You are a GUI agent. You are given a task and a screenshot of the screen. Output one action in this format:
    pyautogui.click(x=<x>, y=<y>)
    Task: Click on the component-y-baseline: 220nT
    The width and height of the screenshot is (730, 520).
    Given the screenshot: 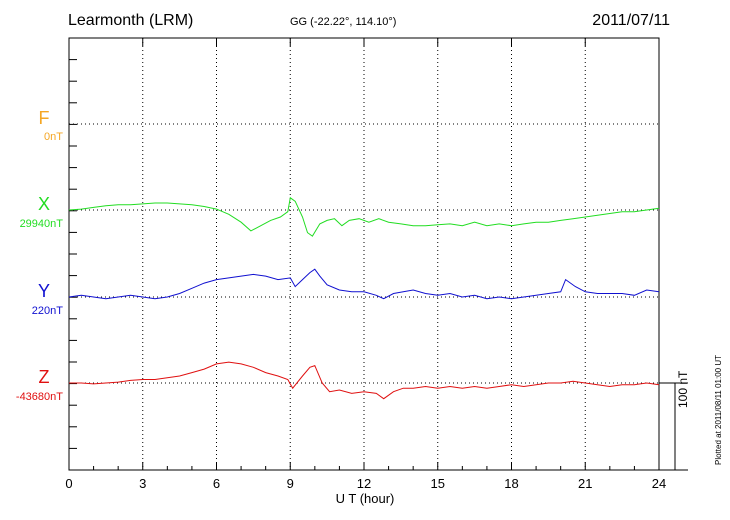 What is the action you would take?
    pyautogui.click(x=47, y=311)
    